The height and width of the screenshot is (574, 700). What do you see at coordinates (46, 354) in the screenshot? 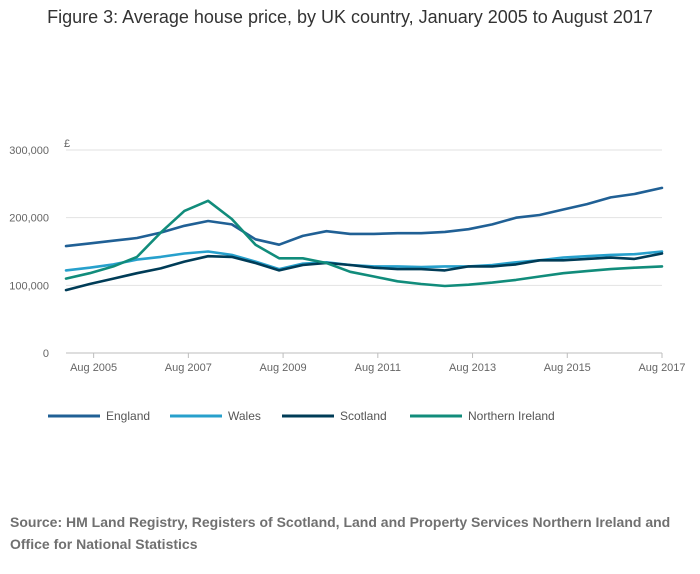
I see `y-tick-label: 0` at bounding box center [46, 354].